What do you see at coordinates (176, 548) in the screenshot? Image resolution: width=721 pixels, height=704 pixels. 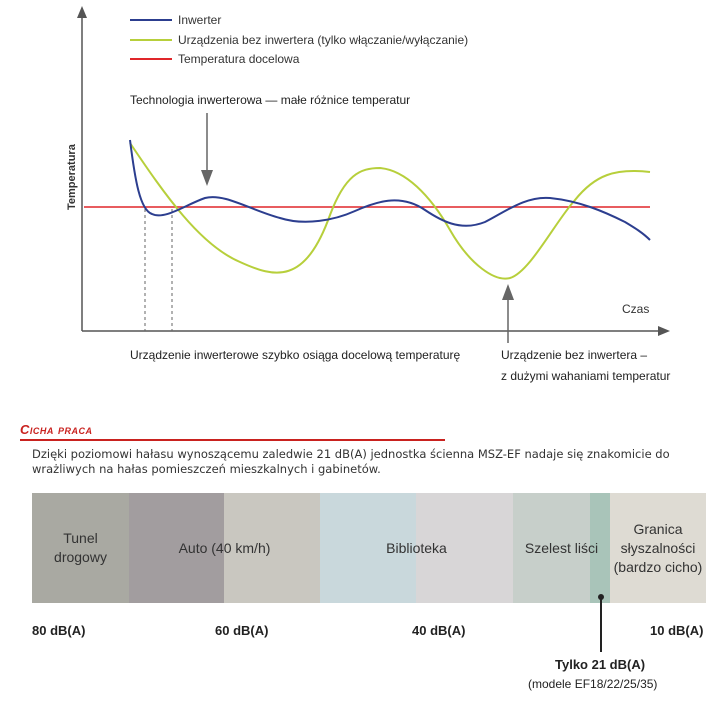 I see `band-car` at bounding box center [176, 548].